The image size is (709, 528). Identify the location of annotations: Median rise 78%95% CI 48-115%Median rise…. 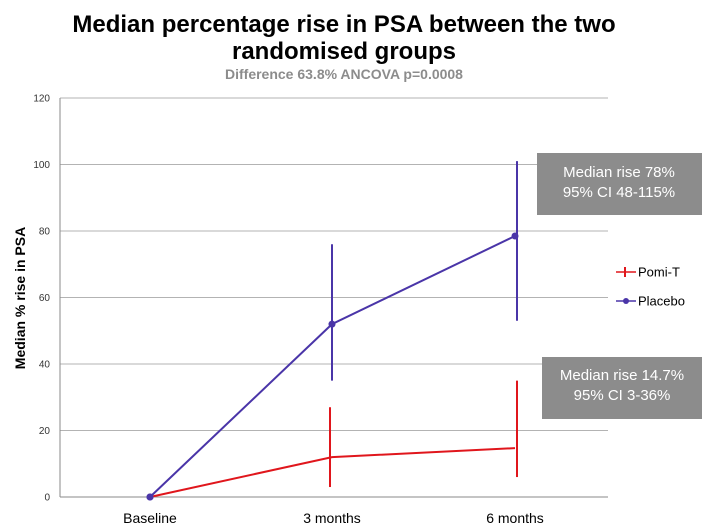
(619, 286).